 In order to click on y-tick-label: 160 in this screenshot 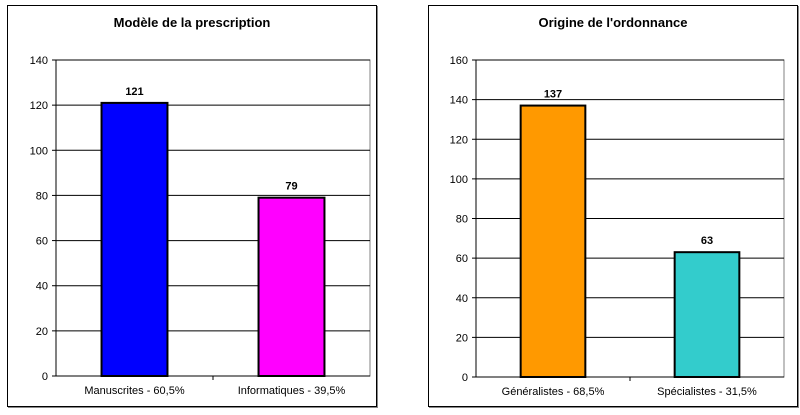, I will do `click(459, 61)`.